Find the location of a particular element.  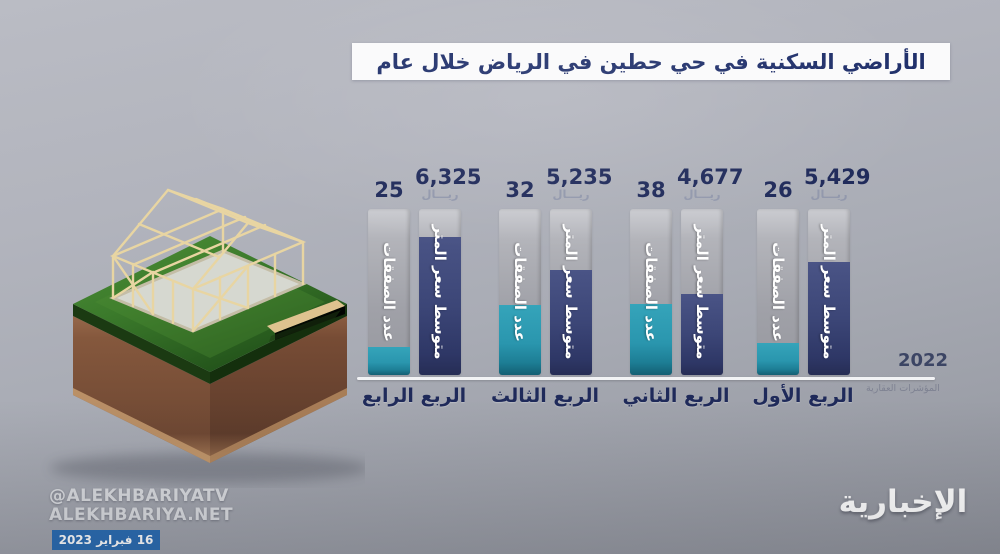

social-handles: @ALEKHBARIYATV ALEKHBARIYA.NET is located at coordinates (141, 506).